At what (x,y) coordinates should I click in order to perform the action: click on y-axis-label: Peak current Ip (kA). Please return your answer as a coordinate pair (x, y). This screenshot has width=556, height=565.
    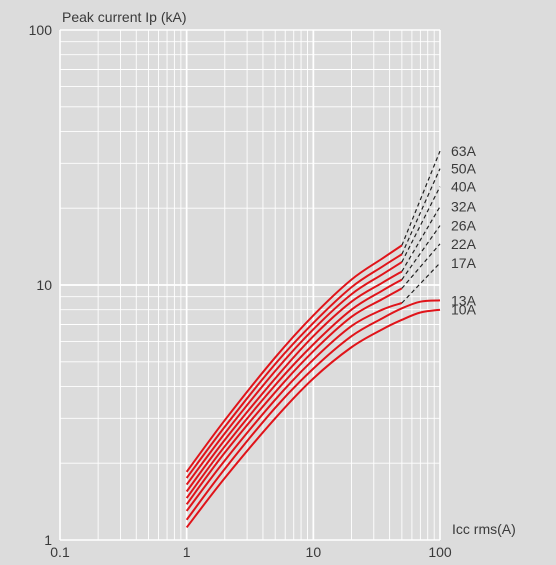
    Looking at the image, I should click on (124, 17).